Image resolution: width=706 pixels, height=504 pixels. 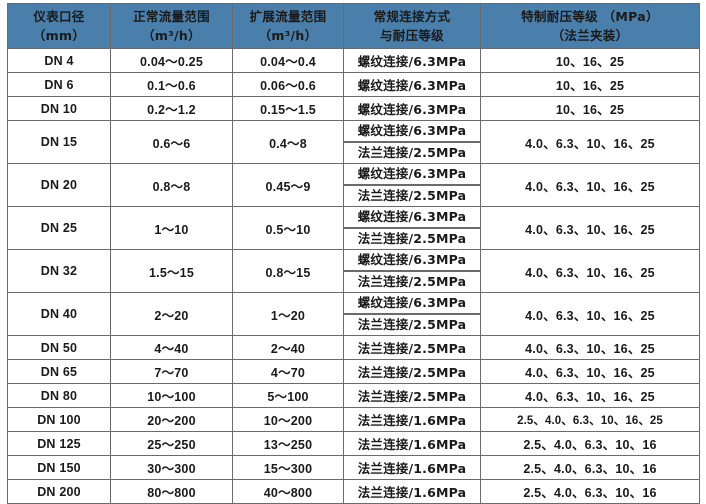 I want to click on cell-nominal-diameter: DN 50, so click(x=59, y=347).